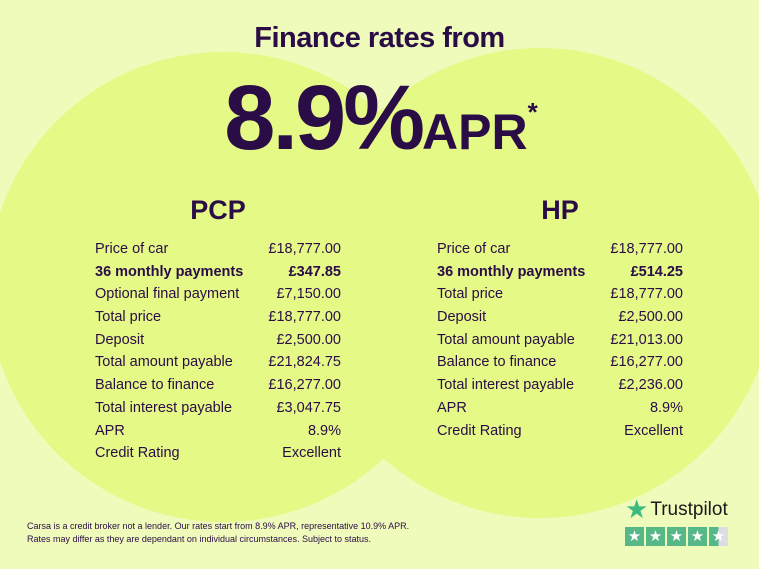  Describe the element at coordinates (650, 385) in the screenshot. I see `row-value: £2,236.00` at that location.